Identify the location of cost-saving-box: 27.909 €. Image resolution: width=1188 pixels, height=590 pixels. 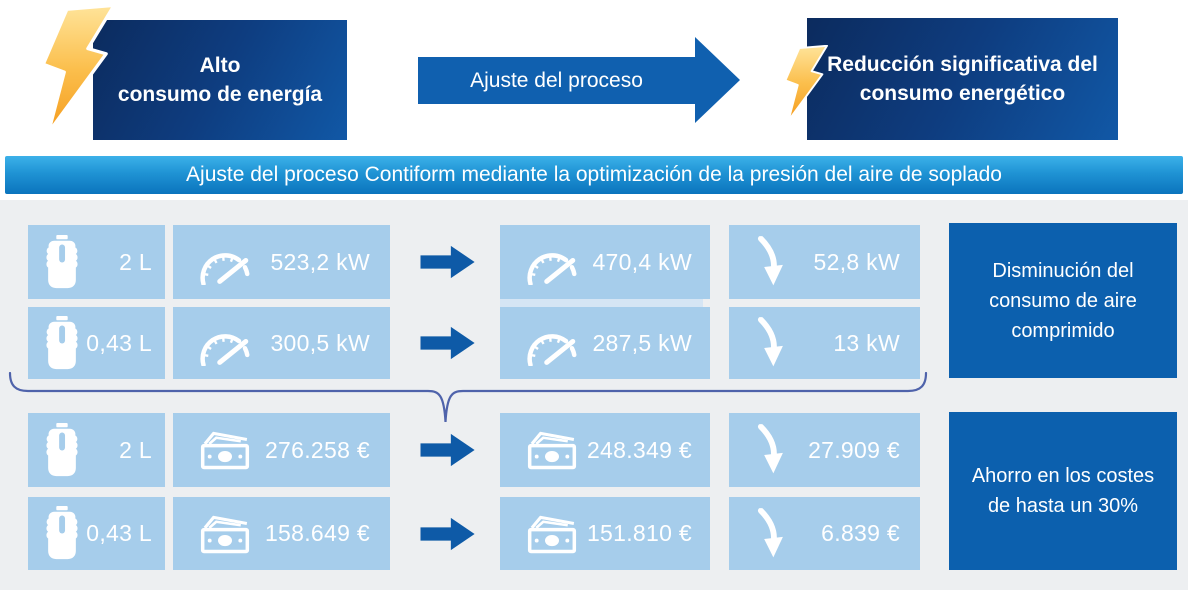
(824, 450).